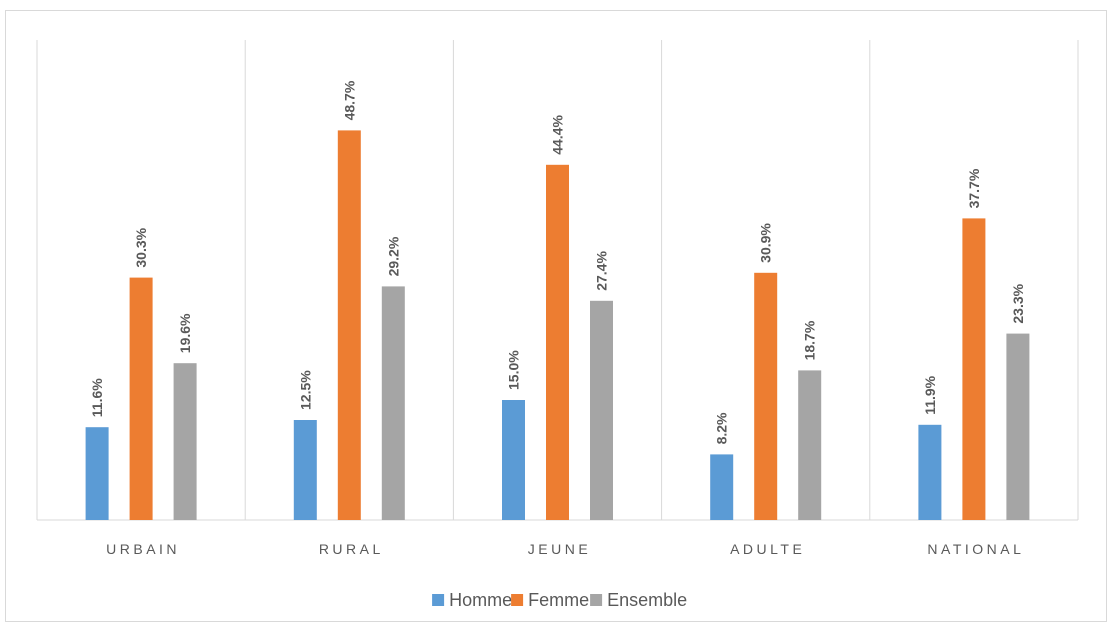 This screenshot has width=1118, height=630. Describe the element at coordinates (559, 549) in the screenshot. I see `category-label: JEUNE` at that location.